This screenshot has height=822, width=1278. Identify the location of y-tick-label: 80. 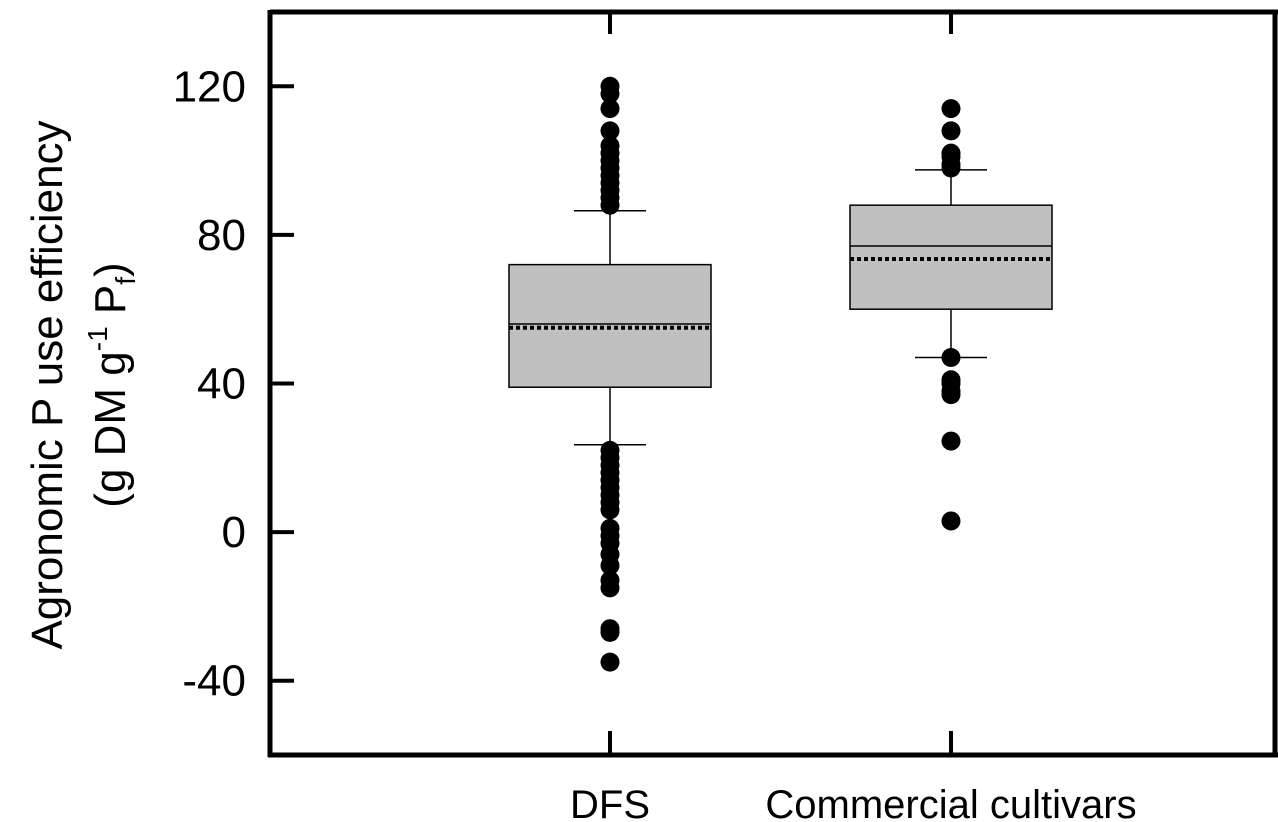
(221, 235).